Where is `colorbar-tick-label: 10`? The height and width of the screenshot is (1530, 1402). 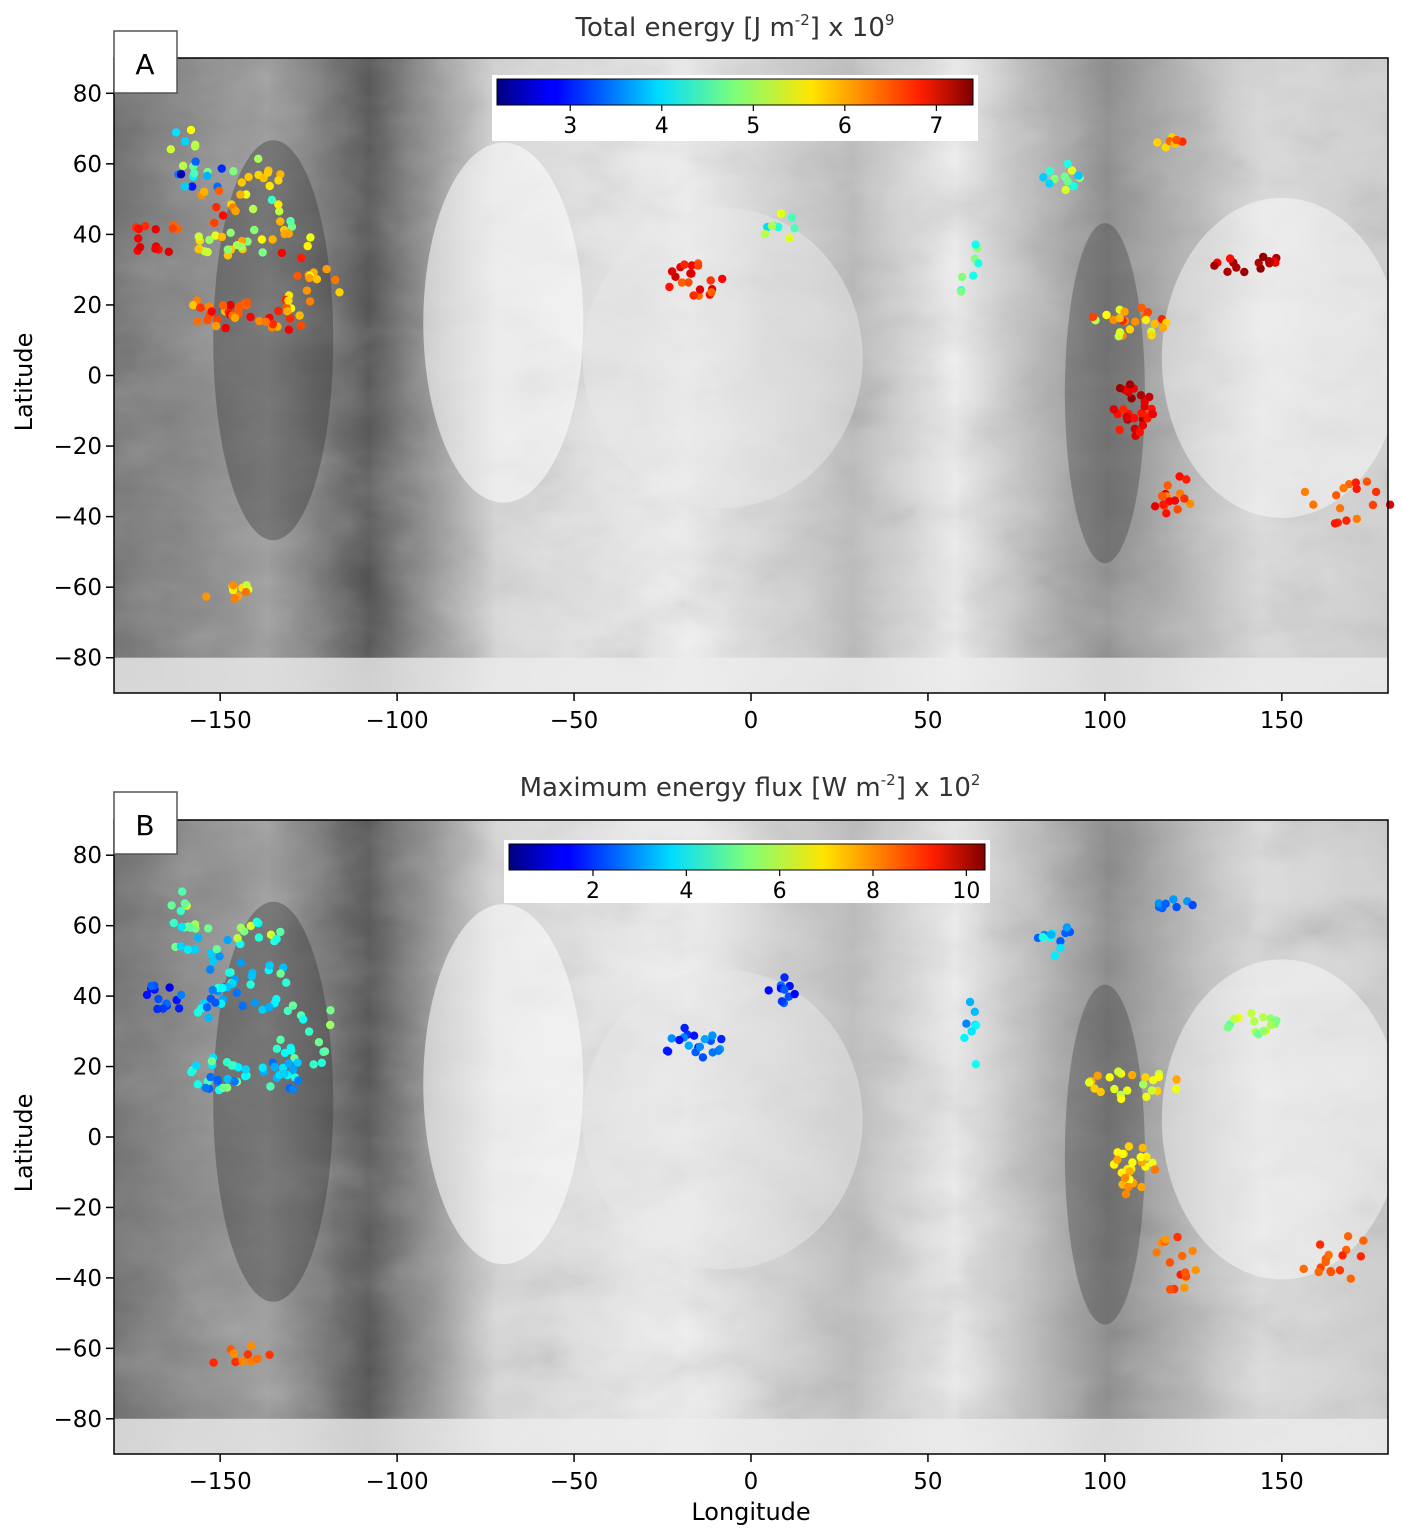 colorbar-tick-label: 10 is located at coordinates (966, 891).